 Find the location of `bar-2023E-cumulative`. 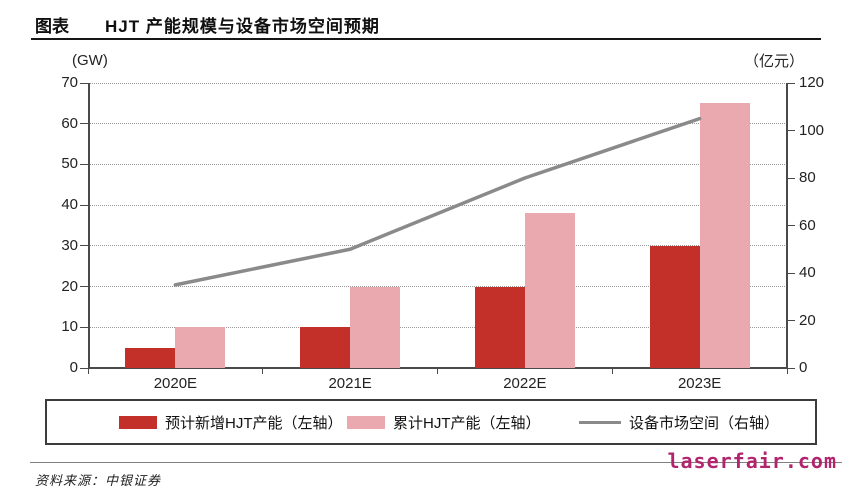

bar-2023E-cumulative is located at coordinates (724, 235).